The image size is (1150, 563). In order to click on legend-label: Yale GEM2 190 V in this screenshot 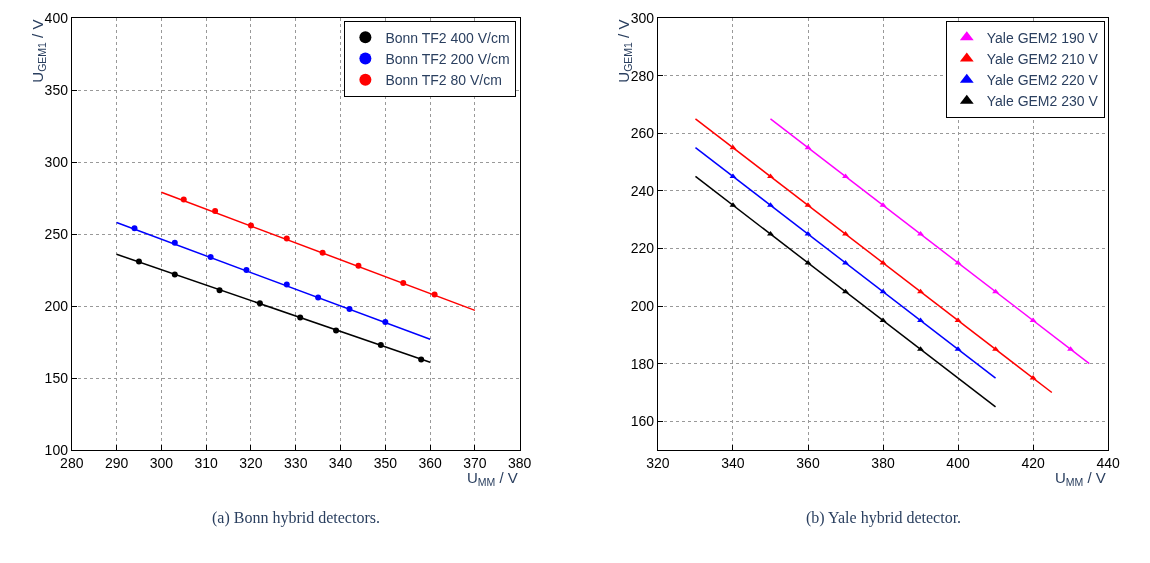, I will do `click(1042, 37)`.